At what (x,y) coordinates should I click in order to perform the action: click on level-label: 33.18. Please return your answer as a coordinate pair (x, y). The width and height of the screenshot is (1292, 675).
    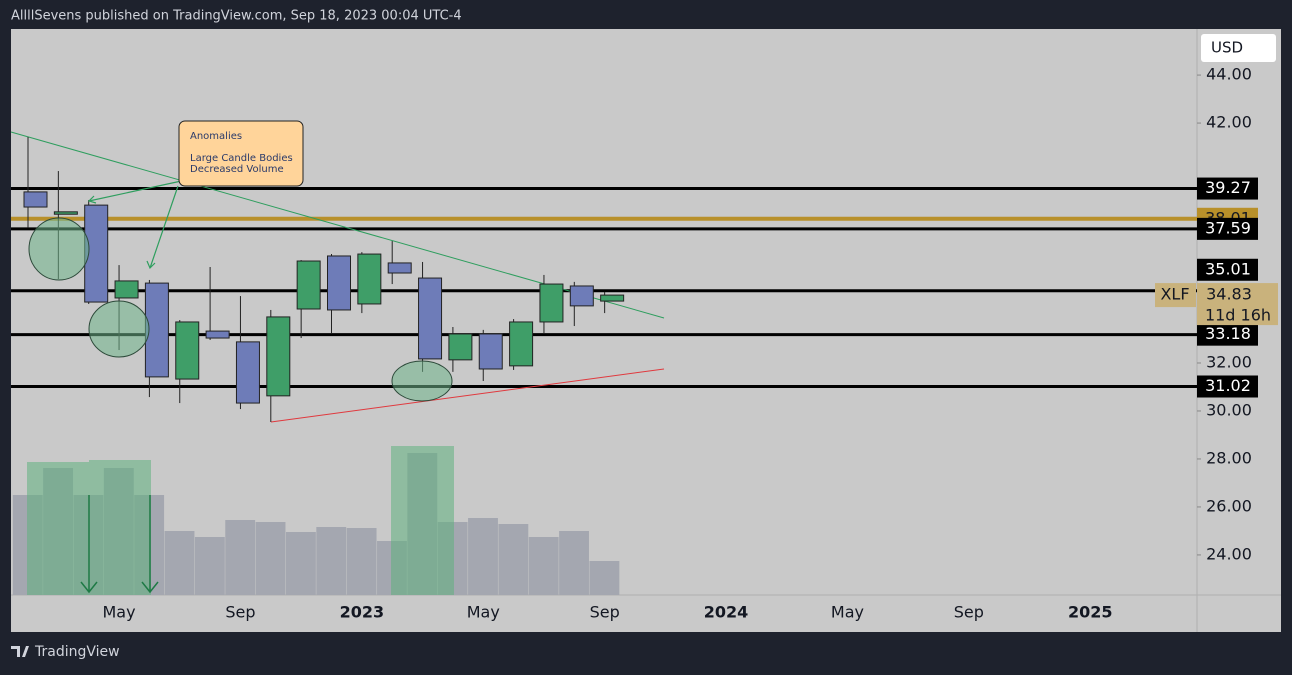
    Looking at the image, I should click on (1228, 333).